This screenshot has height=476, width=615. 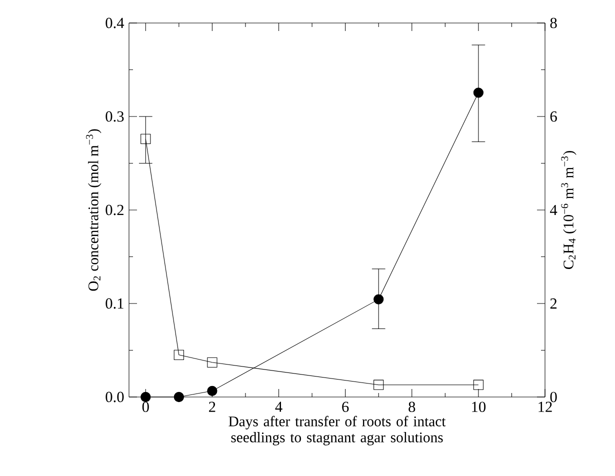 I want to click on y-axis-title: O$_{2}$ concentration (mol m$^{−3}$), so click(x=94, y=210).